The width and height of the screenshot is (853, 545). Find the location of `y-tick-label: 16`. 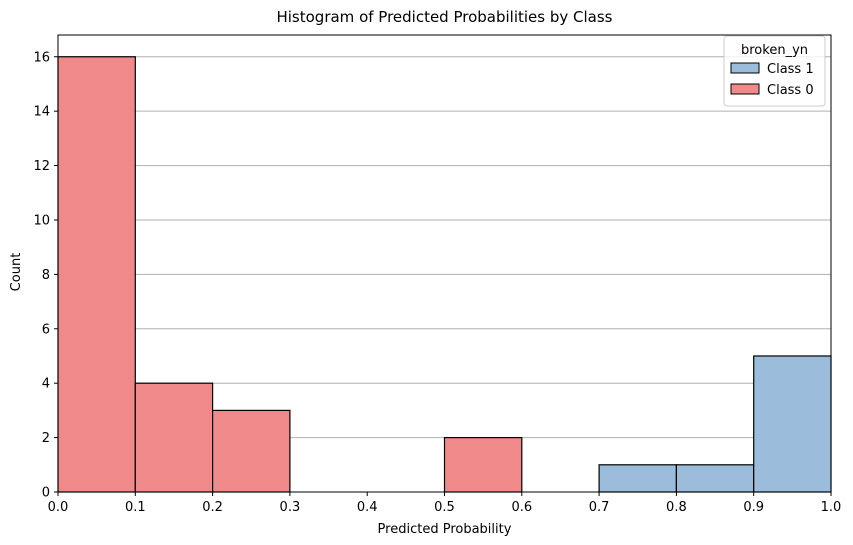

y-tick-label: 16 is located at coordinates (41, 57).